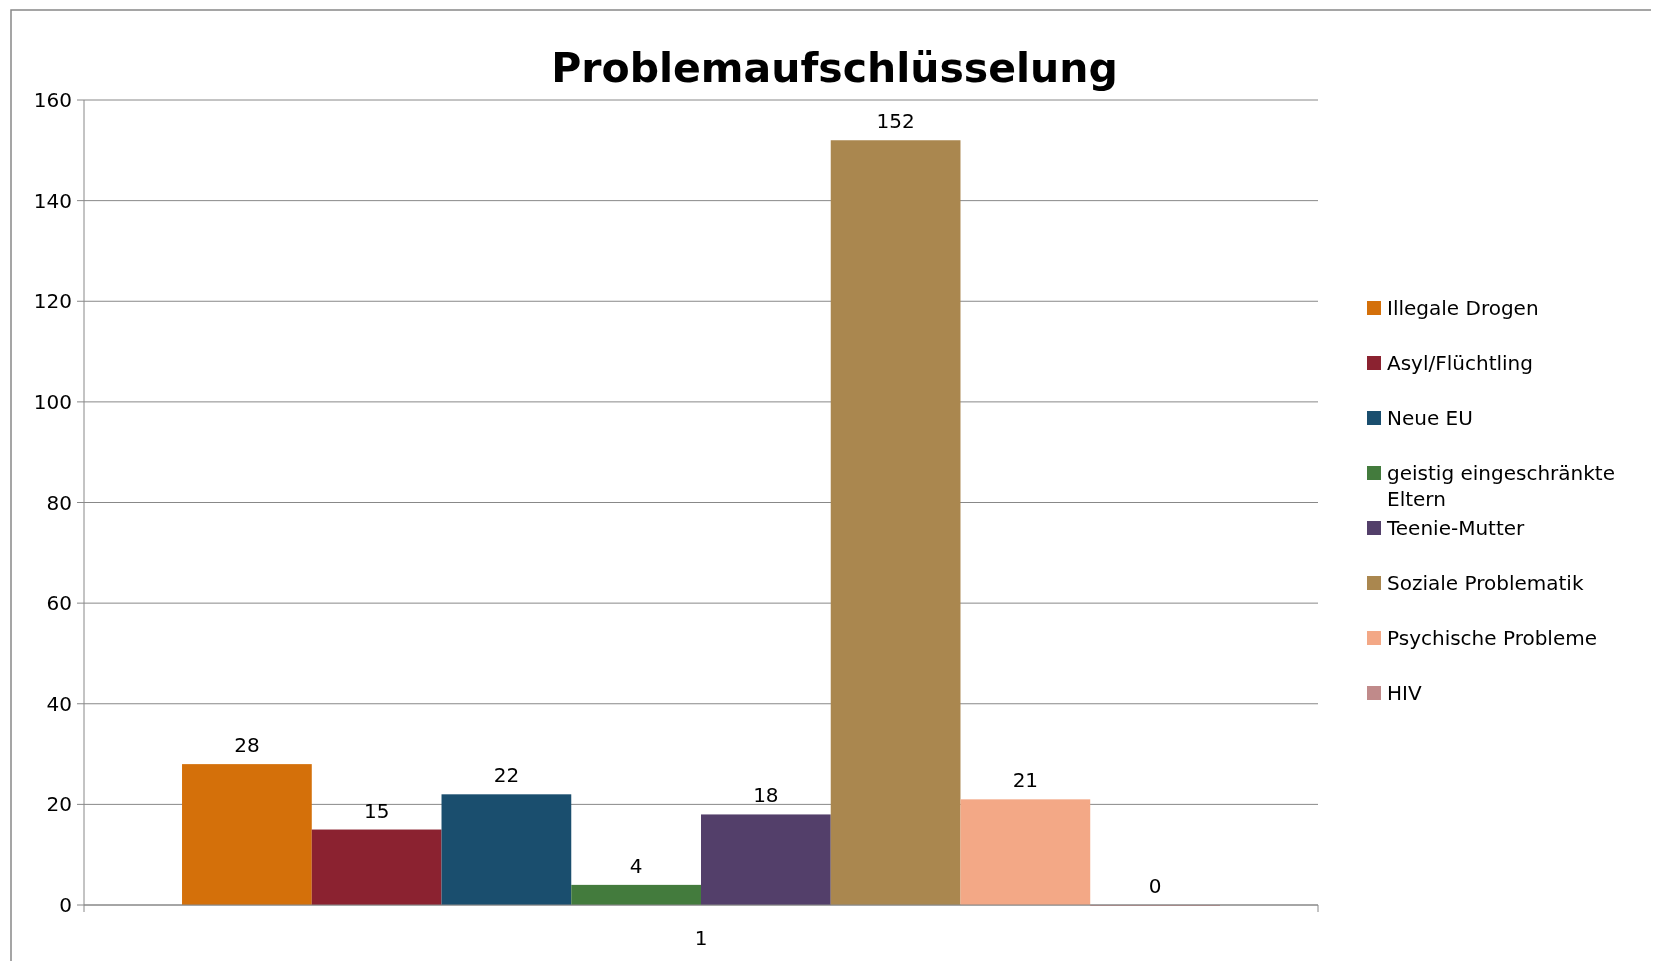 The image size is (1659, 969). What do you see at coordinates (766, 795) in the screenshot?
I see `data-label: 18` at bounding box center [766, 795].